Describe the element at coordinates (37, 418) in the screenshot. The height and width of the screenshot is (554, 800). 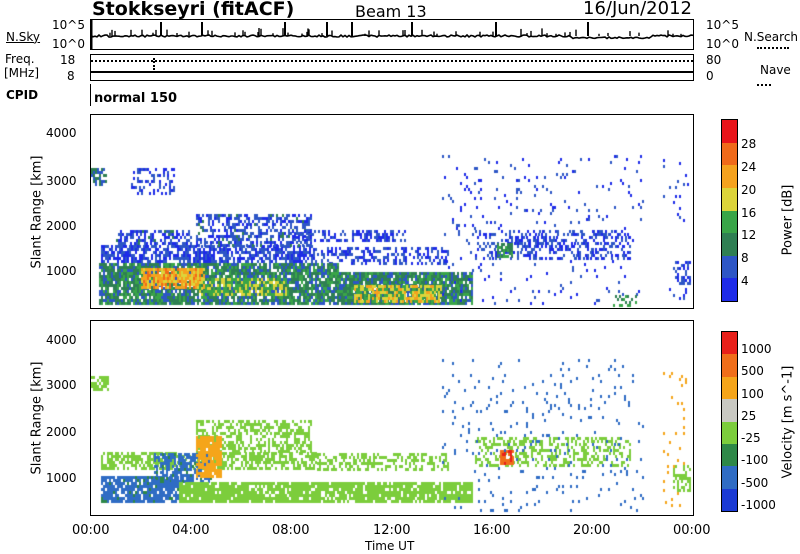
I see `velocity-ylabel: Slant Range [km]` at that location.